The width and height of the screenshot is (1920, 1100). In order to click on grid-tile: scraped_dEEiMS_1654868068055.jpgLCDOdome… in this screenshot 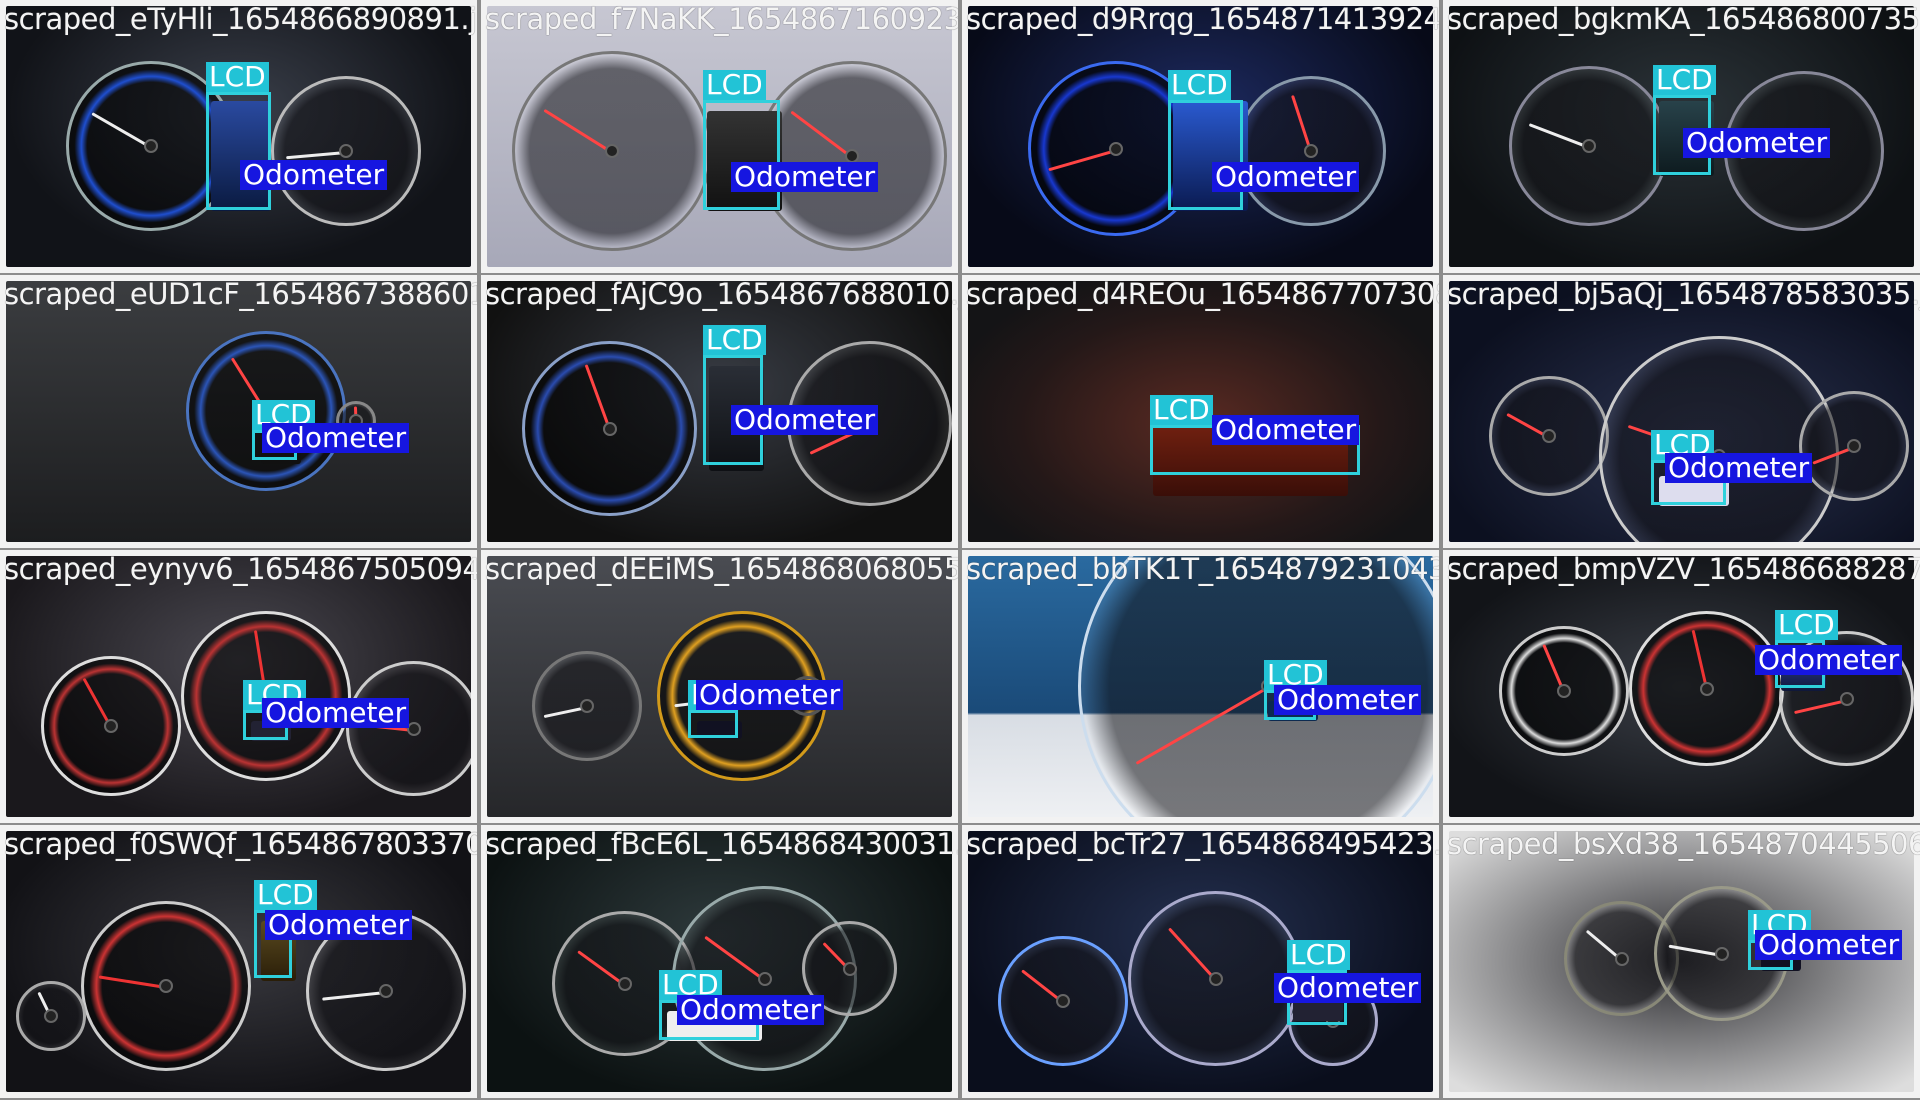, I will do `click(719, 686)`.